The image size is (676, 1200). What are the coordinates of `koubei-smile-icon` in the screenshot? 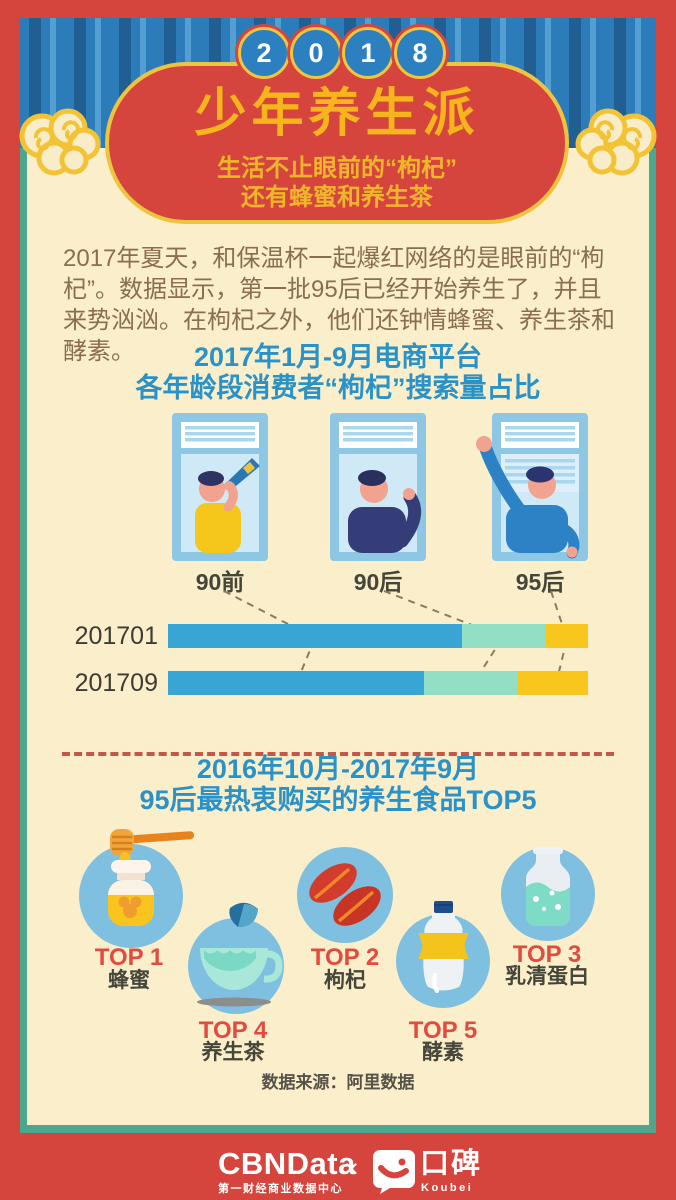 It's located at (394, 1172).